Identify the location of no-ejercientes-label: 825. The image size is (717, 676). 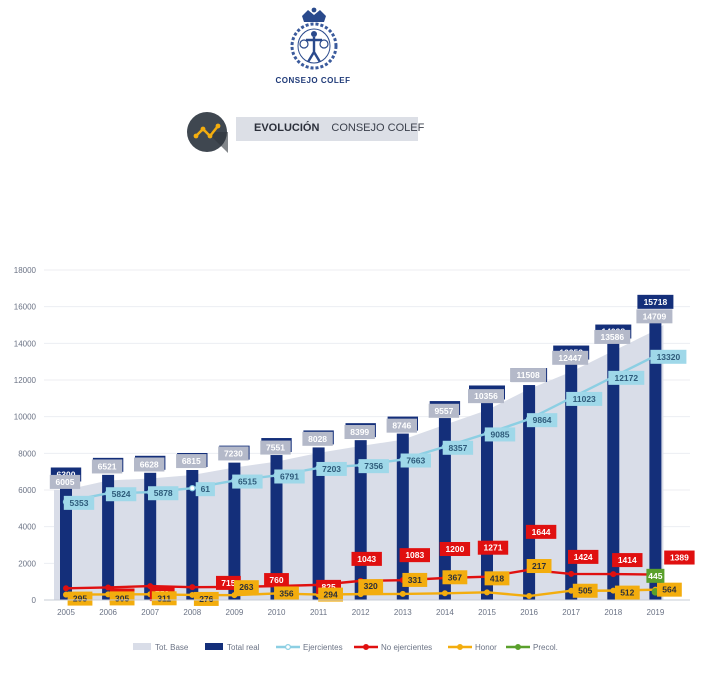
(329, 587).